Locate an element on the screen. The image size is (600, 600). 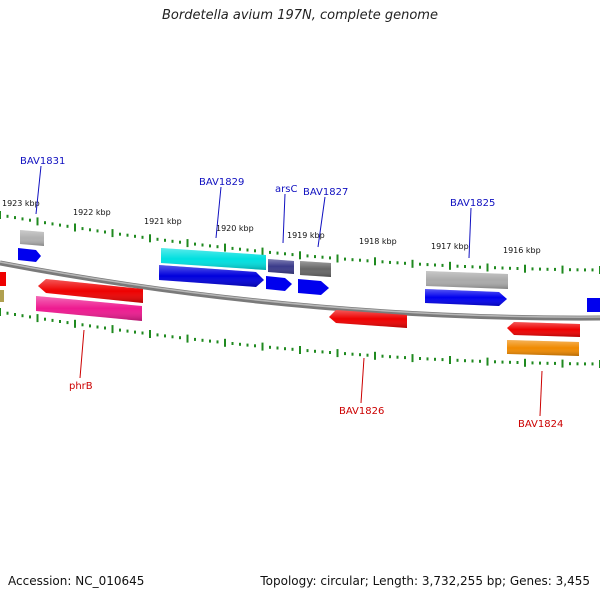
gene-olive-edge is located at coordinates (2, 296).